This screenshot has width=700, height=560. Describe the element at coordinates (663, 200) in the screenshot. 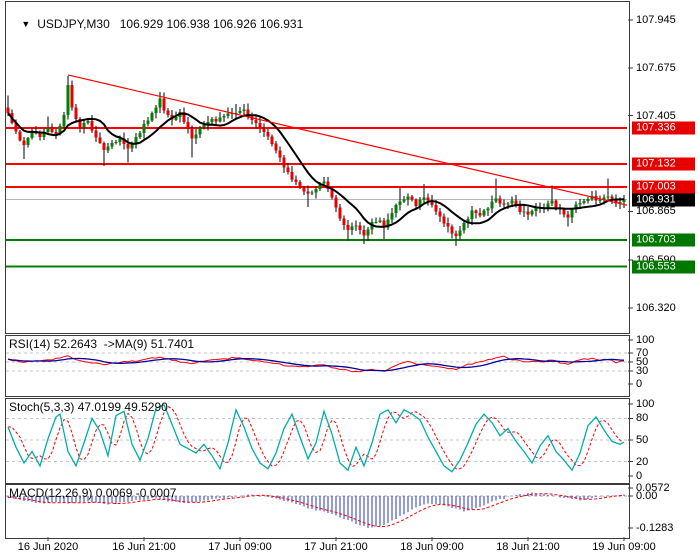

I see `current-price-badge: 106.931` at that location.